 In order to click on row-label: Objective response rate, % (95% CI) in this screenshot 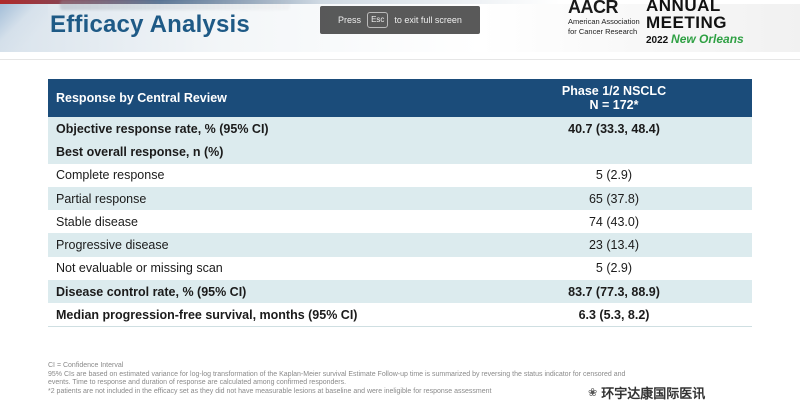, I will do `click(262, 129)`.